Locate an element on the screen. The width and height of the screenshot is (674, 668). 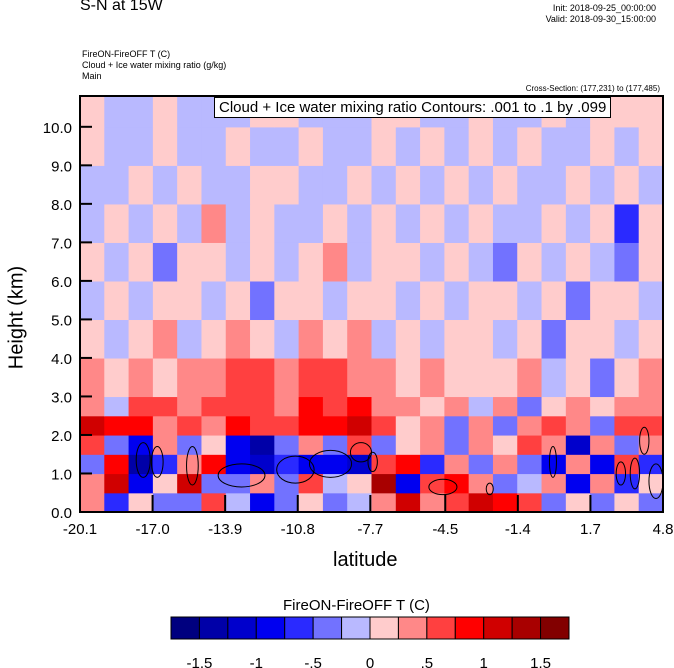
x-axis-label: latitude is located at coordinates (365, 560).